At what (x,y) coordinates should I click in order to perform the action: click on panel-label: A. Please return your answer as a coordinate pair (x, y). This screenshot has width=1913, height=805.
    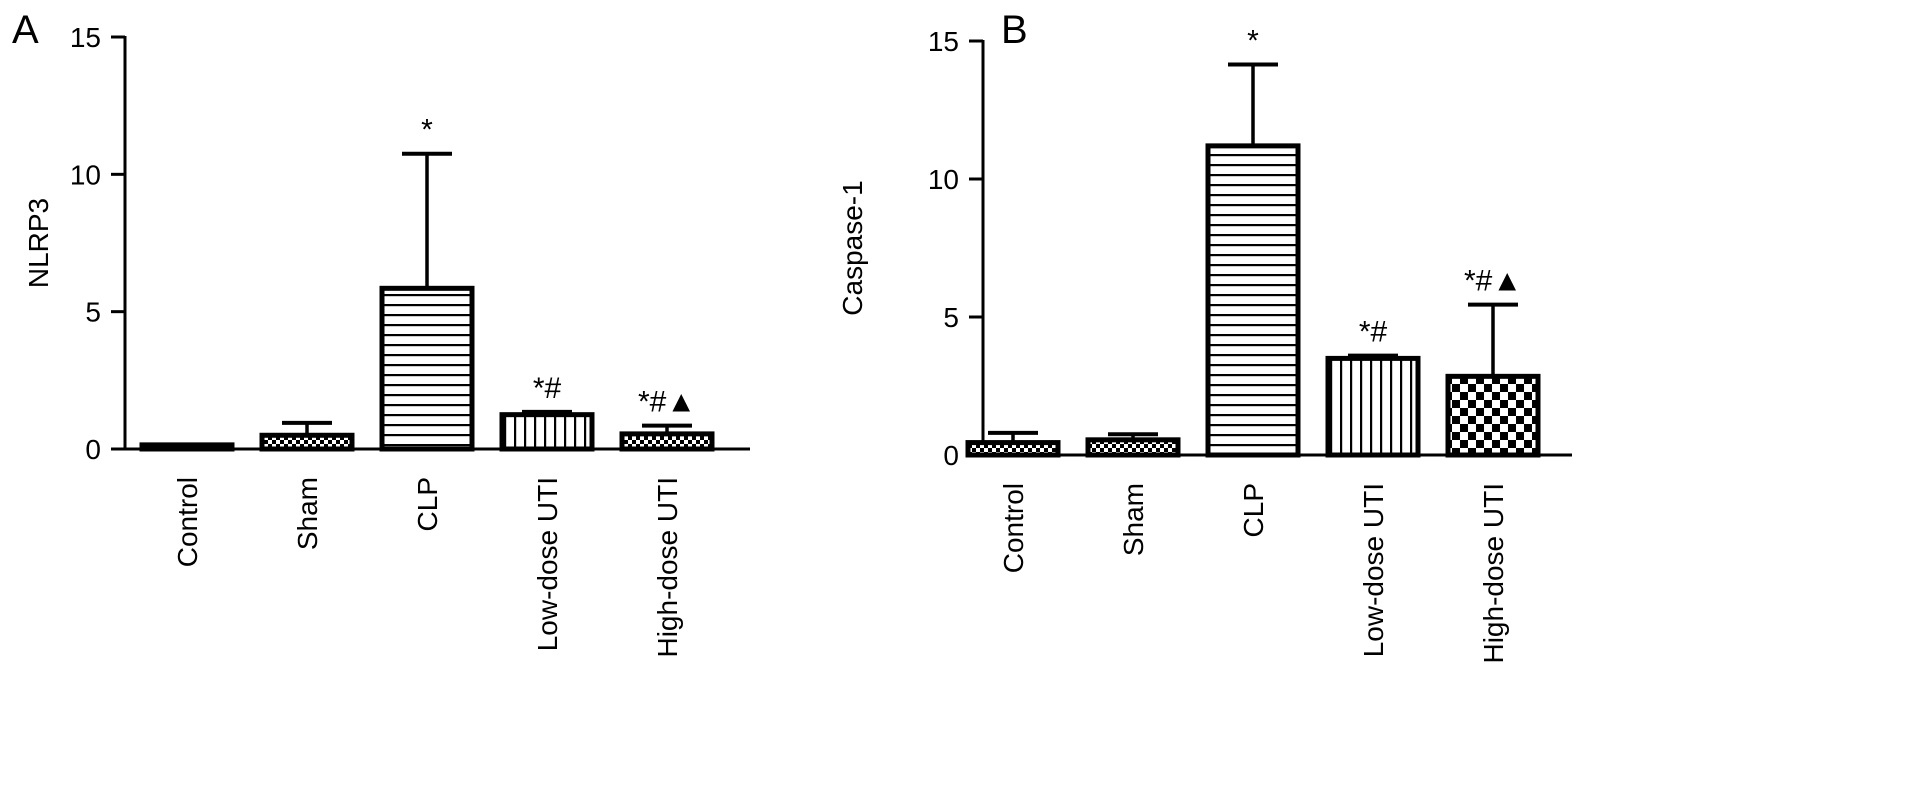
    Looking at the image, I should click on (25, 30).